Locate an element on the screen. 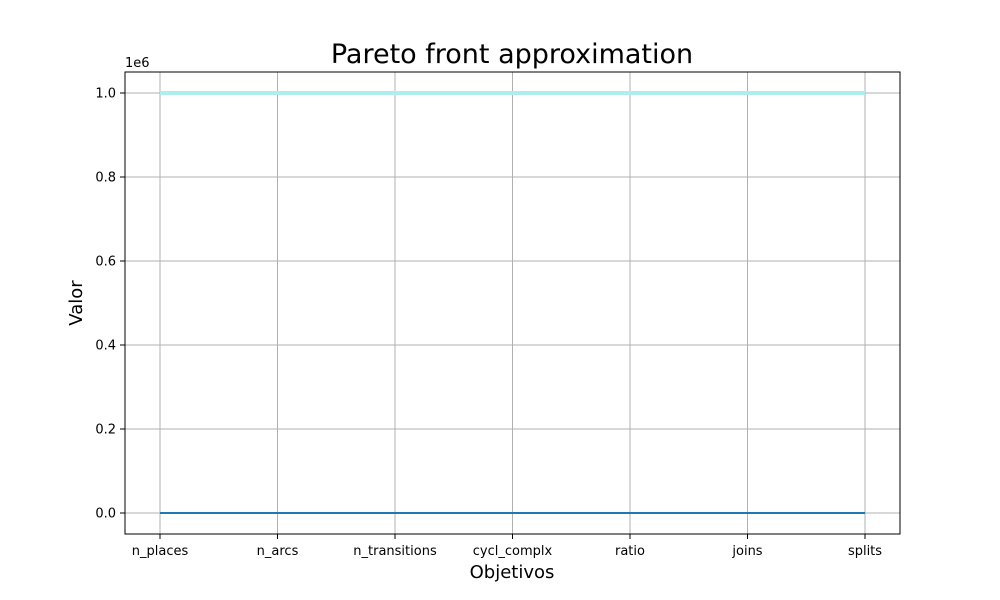 Image resolution: width=1000 pixels, height=600 pixels. y-axis-label: Valor is located at coordinates (76, 303).